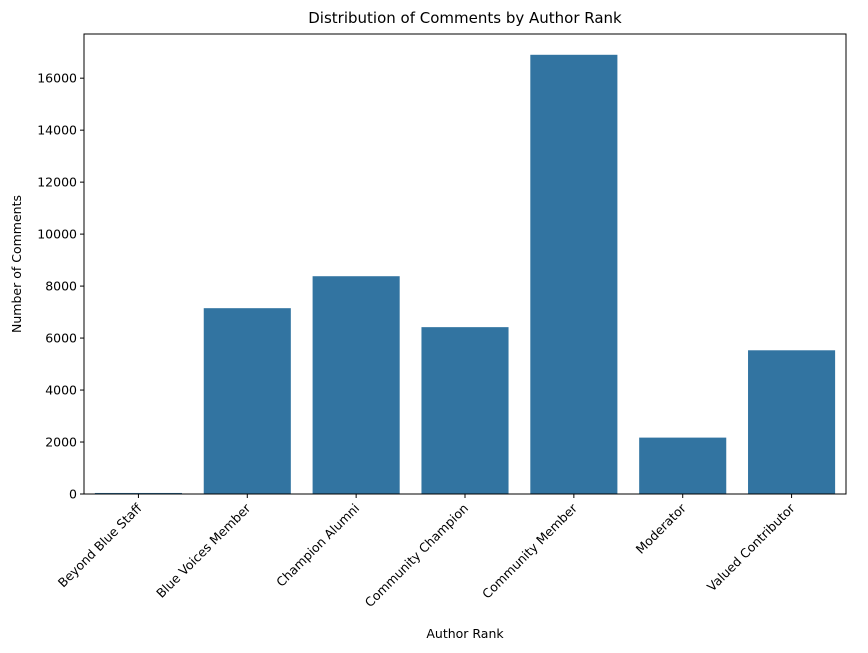  What do you see at coordinates (356, 385) in the screenshot?
I see `bar-champion-alumni` at bounding box center [356, 385].